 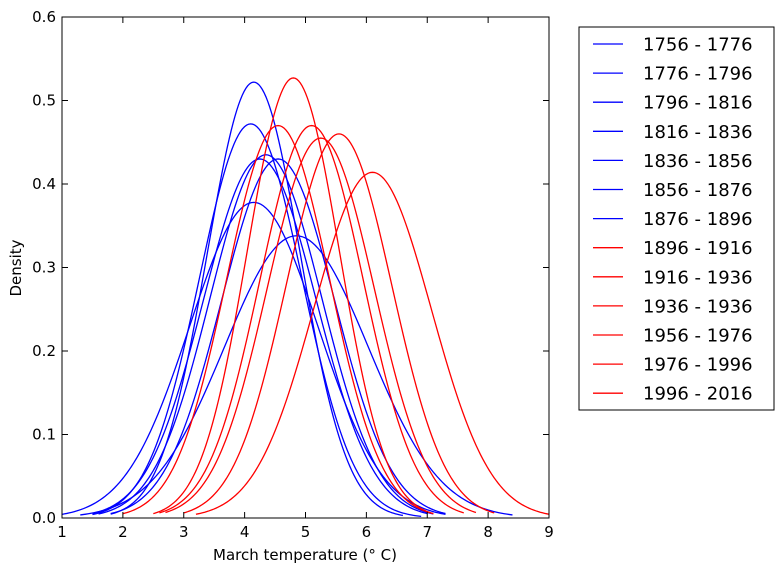 I want to click on legend-label-5: 1836 - 1856, so click(x=698, y=161).